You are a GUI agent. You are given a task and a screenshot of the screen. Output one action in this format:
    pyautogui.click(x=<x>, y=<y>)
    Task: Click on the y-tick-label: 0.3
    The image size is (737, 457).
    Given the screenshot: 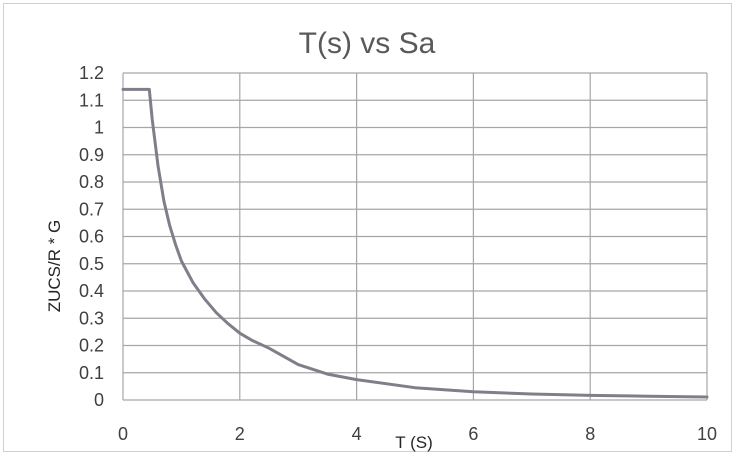 What is the action you would take?
    pyautogui.click(x=91, y=318)
    